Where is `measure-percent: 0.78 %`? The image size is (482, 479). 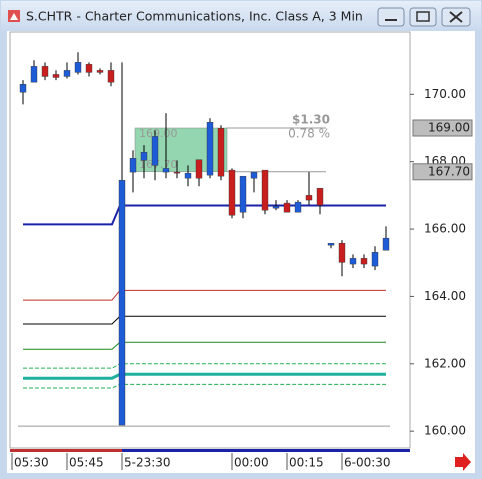 measure-percent: 0.78 % is located at coordinates (309, 134).